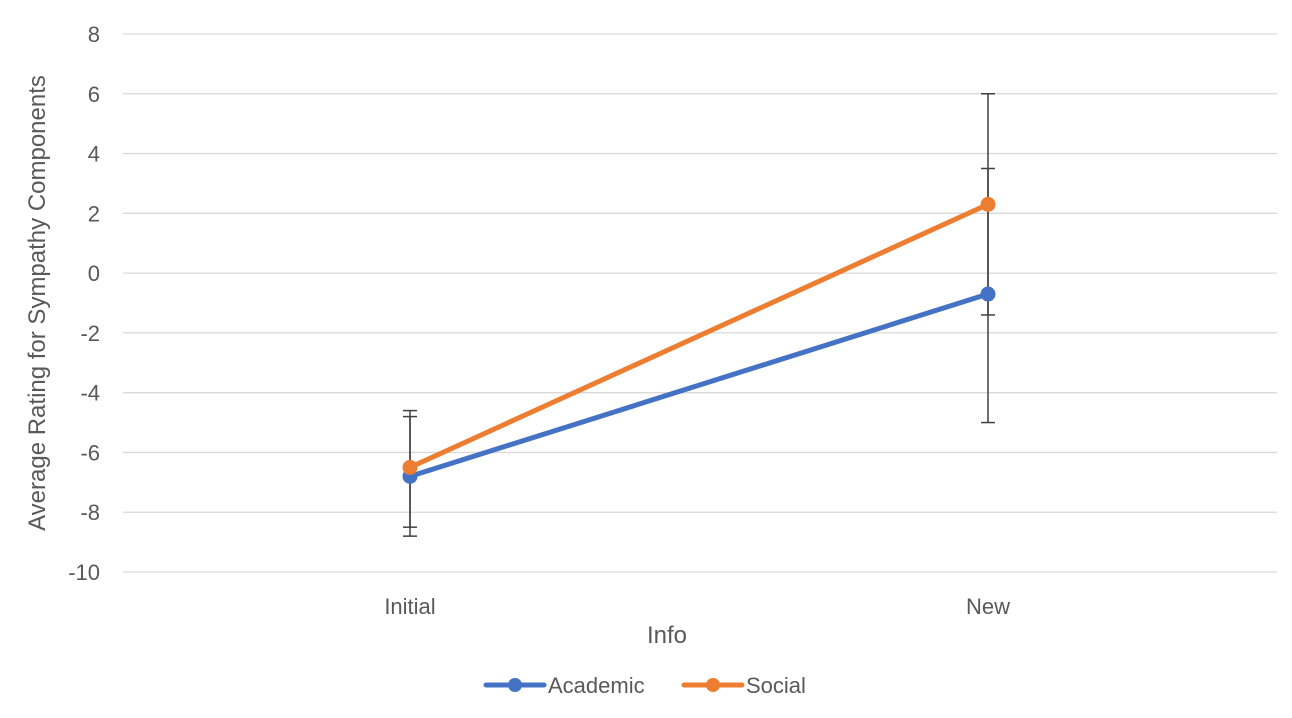 This screenshot has width=1292, height=718. What do you see at coordinates (90, 512) in the screenshot?
I see `y-tick-label: -8` at bounding box center [90, 512].